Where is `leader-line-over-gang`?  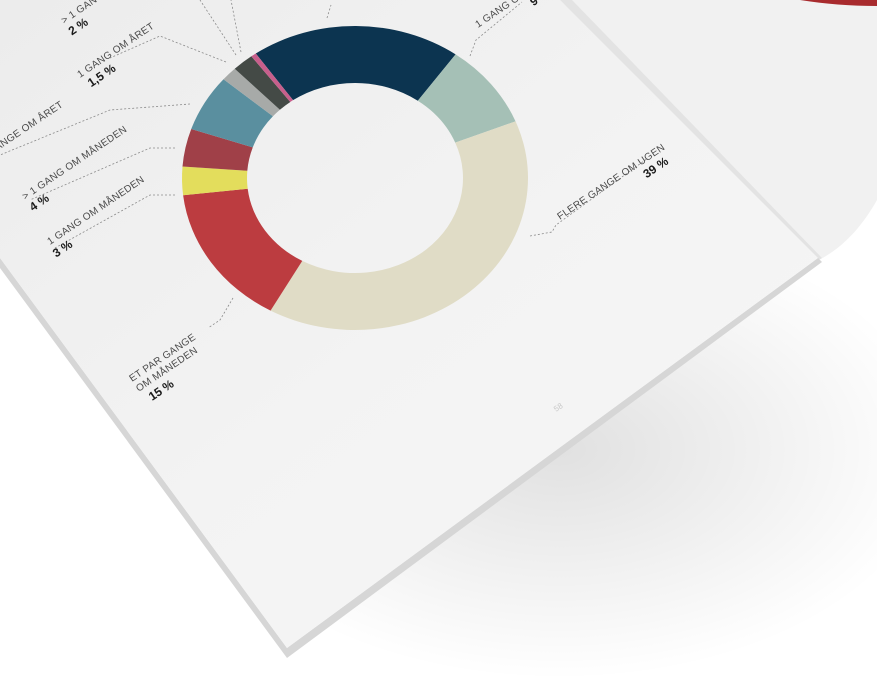
leader-line-over-gang is located at coordinates (218, 28).